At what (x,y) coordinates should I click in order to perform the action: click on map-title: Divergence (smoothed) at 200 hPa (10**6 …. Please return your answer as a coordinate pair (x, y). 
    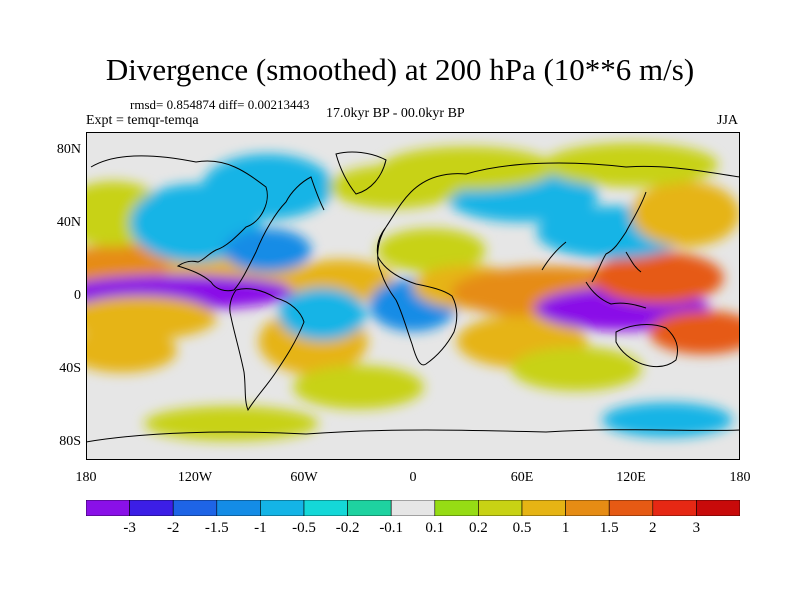
    Looking at the image, I should click on (400, 69).